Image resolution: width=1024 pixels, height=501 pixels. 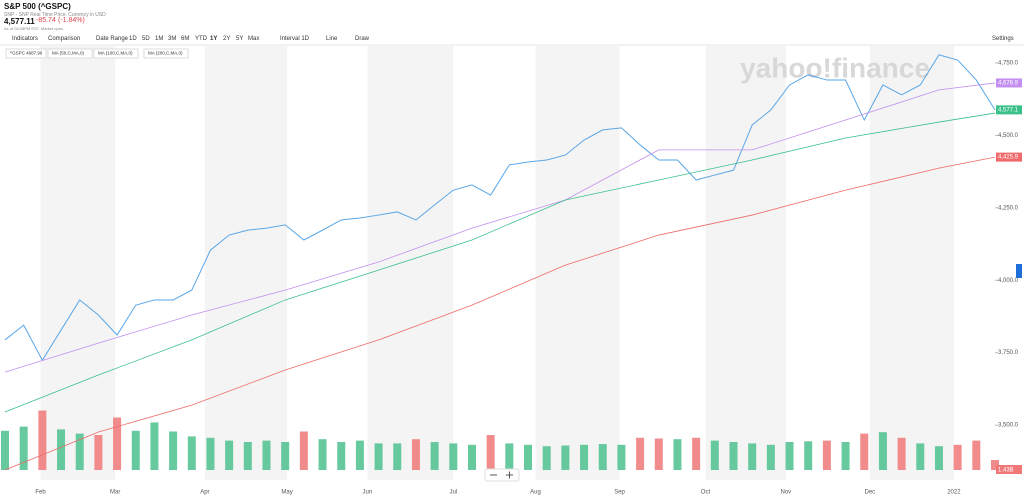 I want to click on x-tick-label: 2022, so click(x=954, y=493).